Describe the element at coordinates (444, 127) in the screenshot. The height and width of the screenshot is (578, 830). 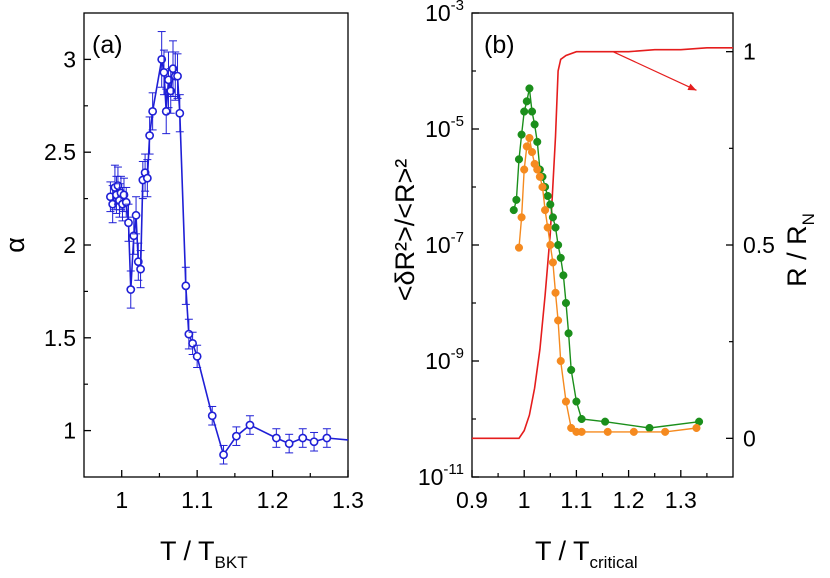
I see `panel-b-left-y-tick-label: 10⁻⁵` at that location.